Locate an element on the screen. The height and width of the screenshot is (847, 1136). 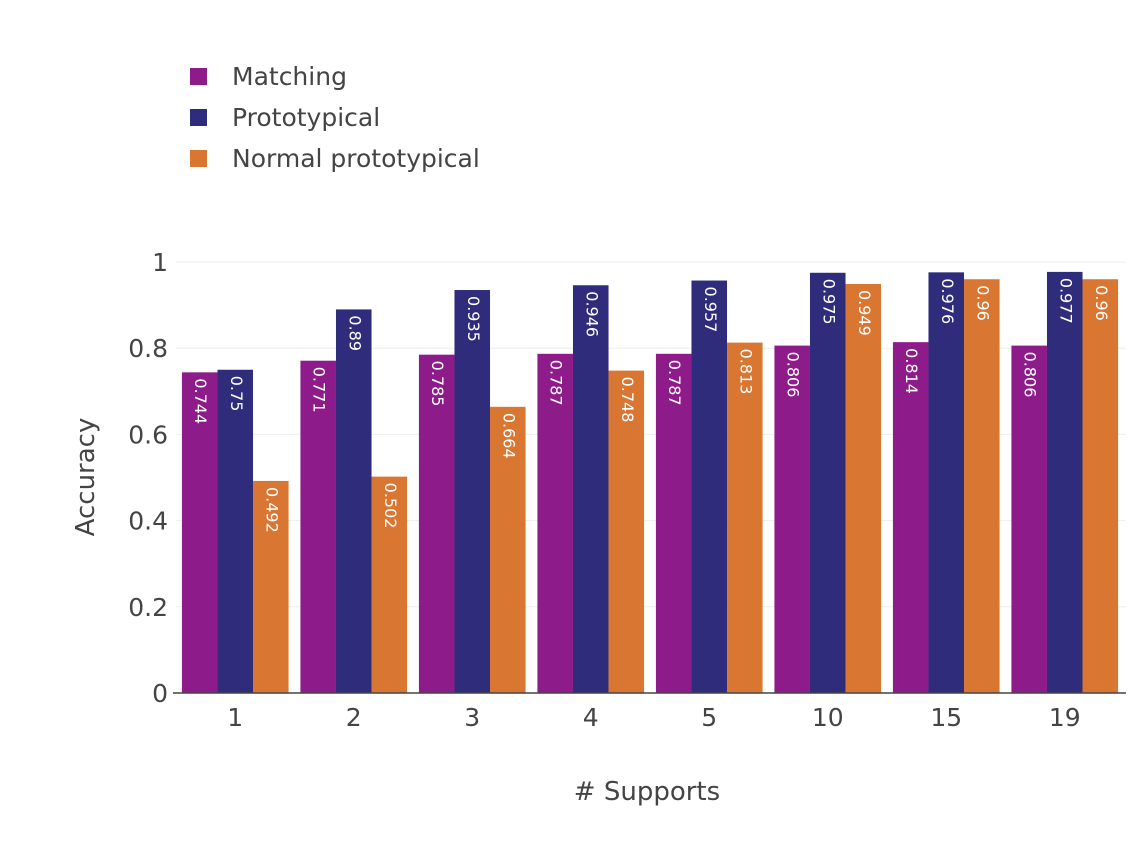
legend-swatch-matching is located at coordinates (198, 76).